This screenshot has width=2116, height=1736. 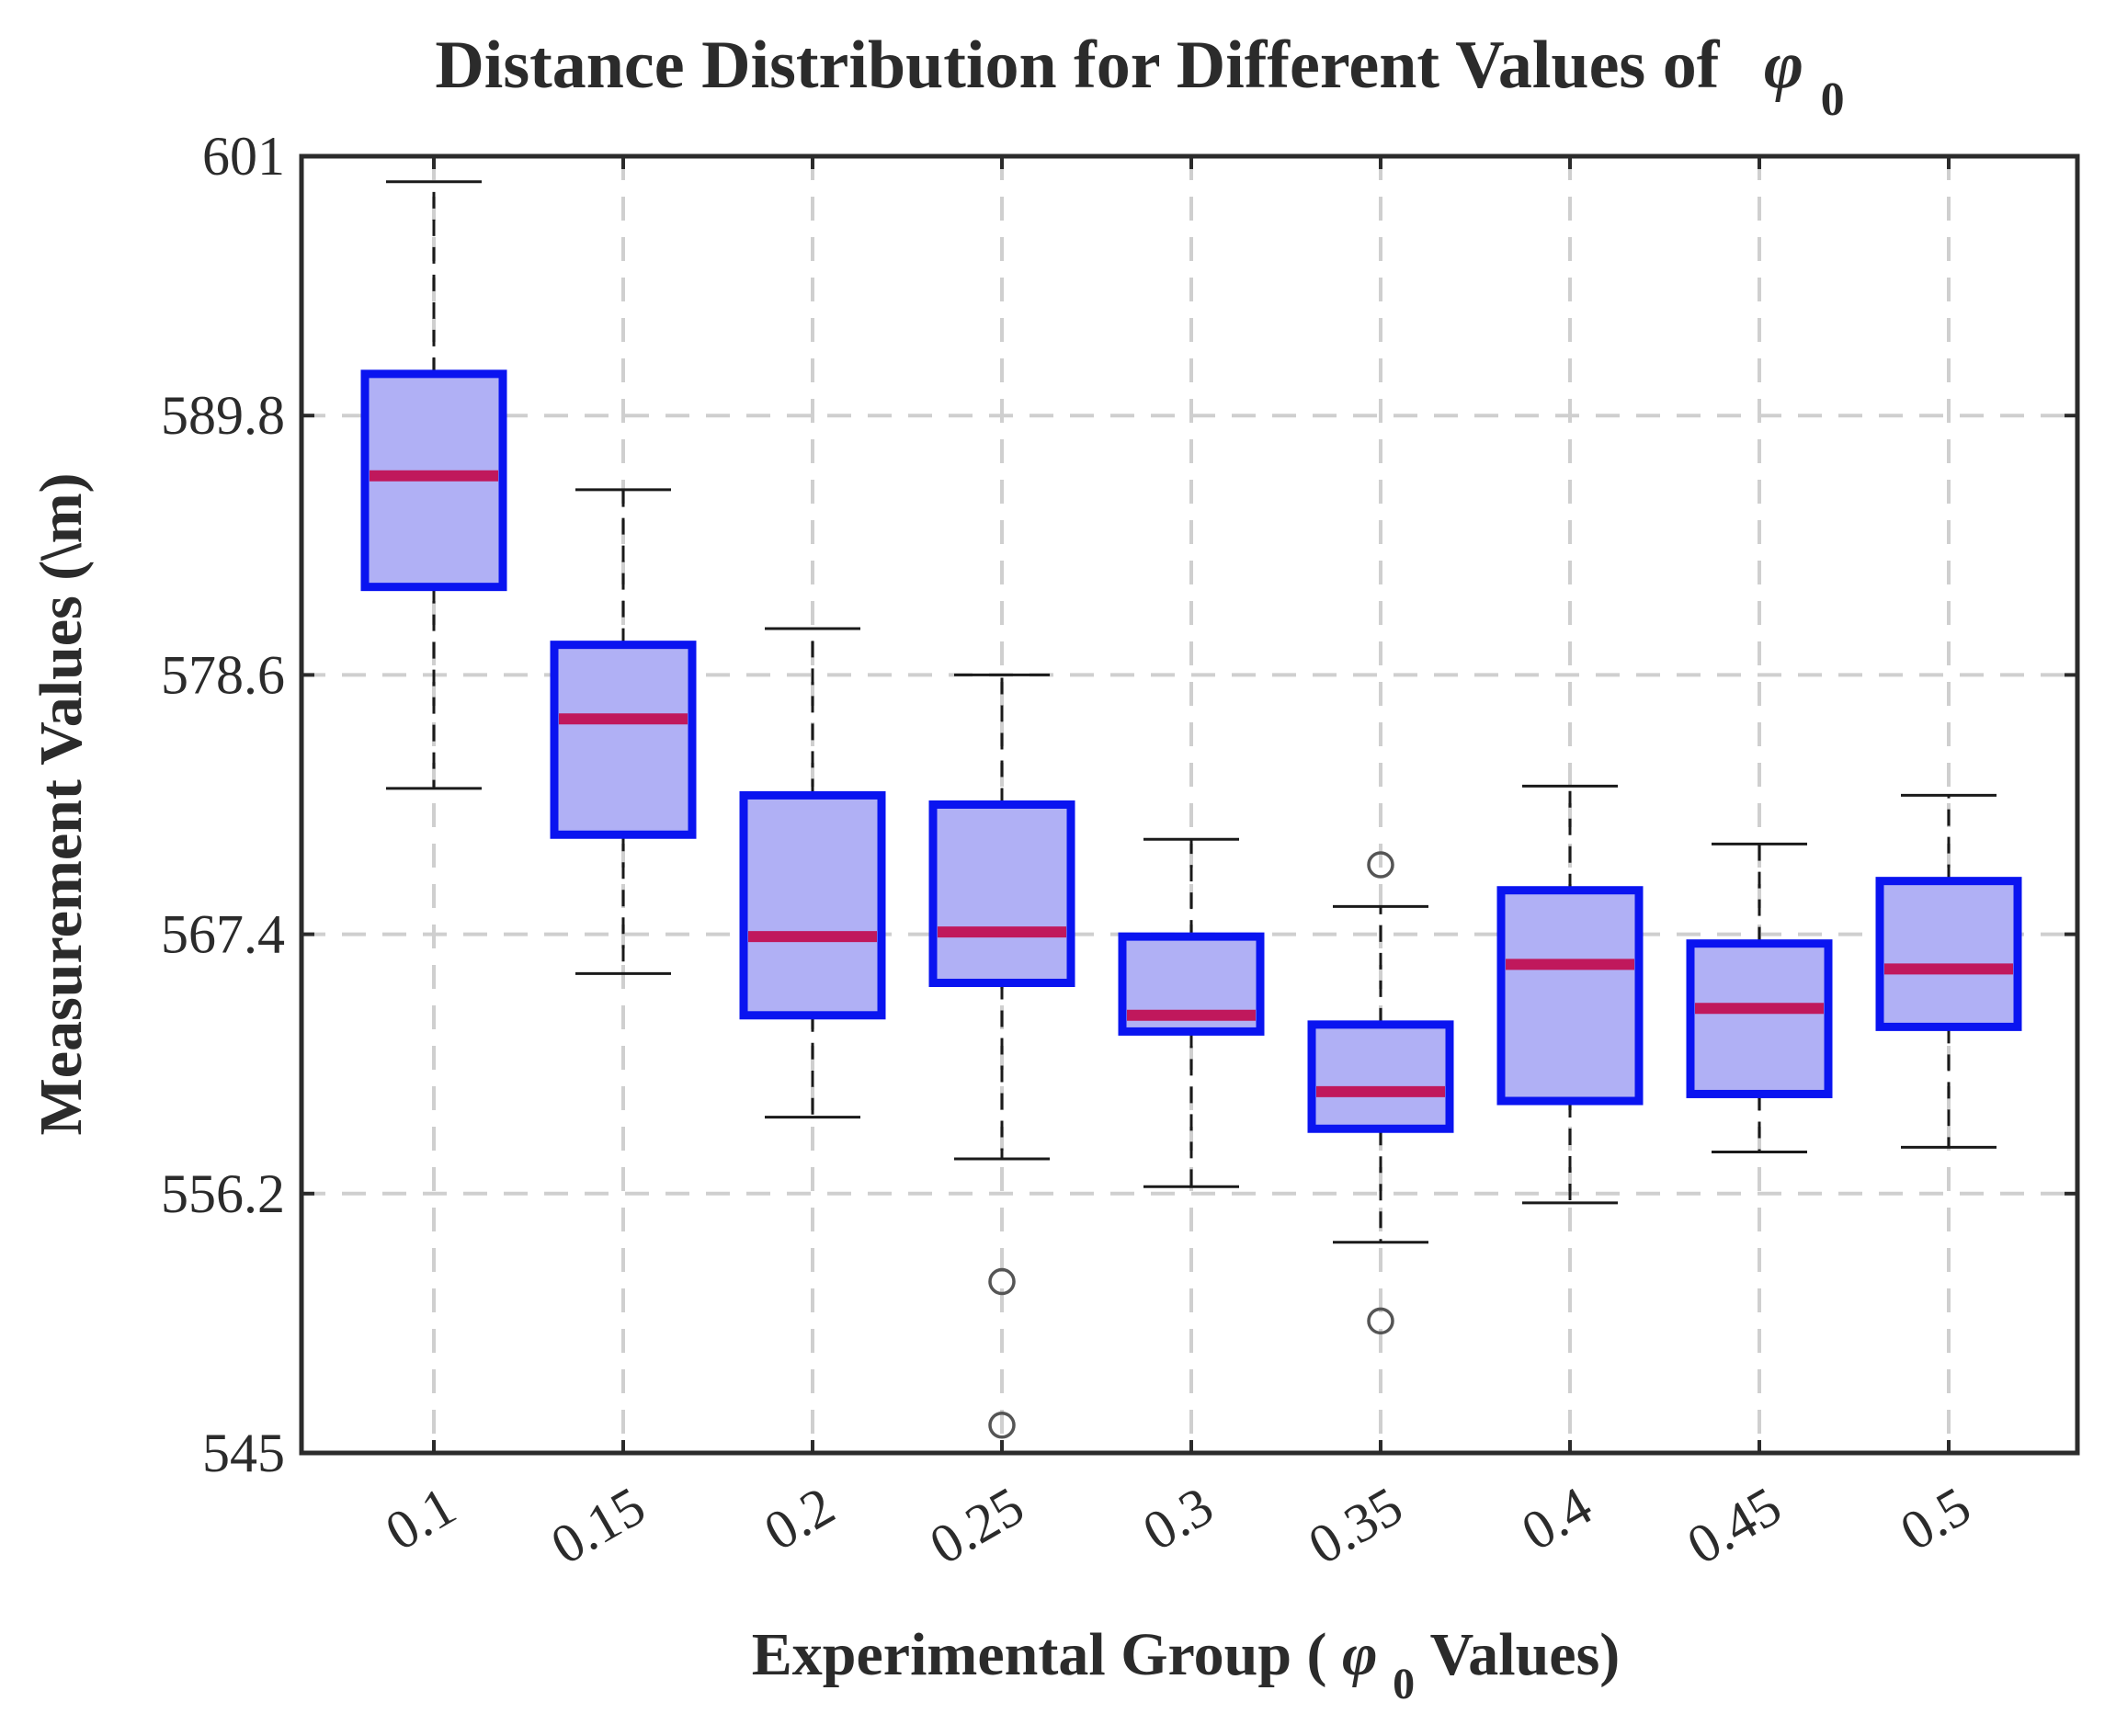 I want to click on y-axis-label: Measurement Values (\m), so click(x=62, y=803).